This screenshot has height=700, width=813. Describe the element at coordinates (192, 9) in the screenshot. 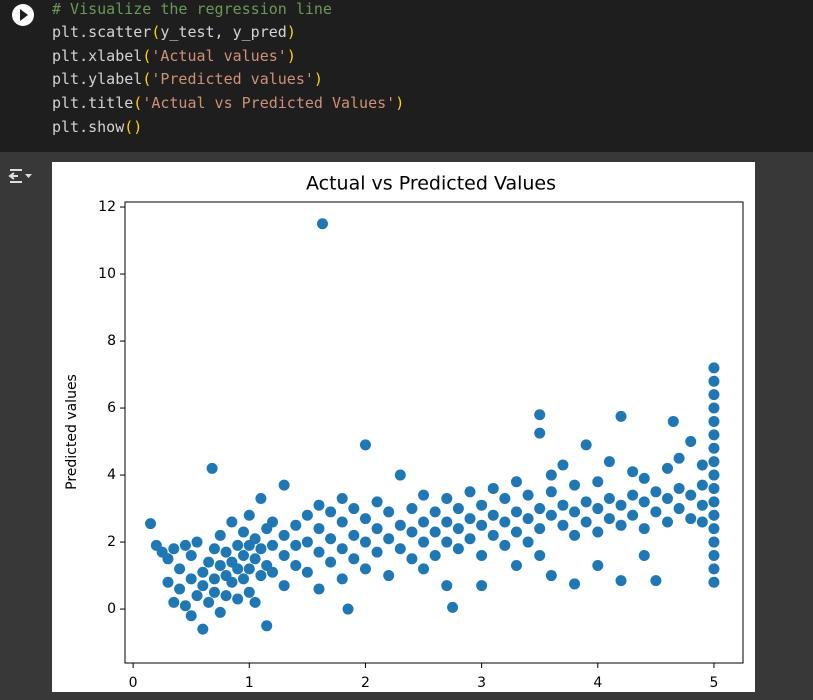

I see `comment: # Visualize the regression line` at that location.